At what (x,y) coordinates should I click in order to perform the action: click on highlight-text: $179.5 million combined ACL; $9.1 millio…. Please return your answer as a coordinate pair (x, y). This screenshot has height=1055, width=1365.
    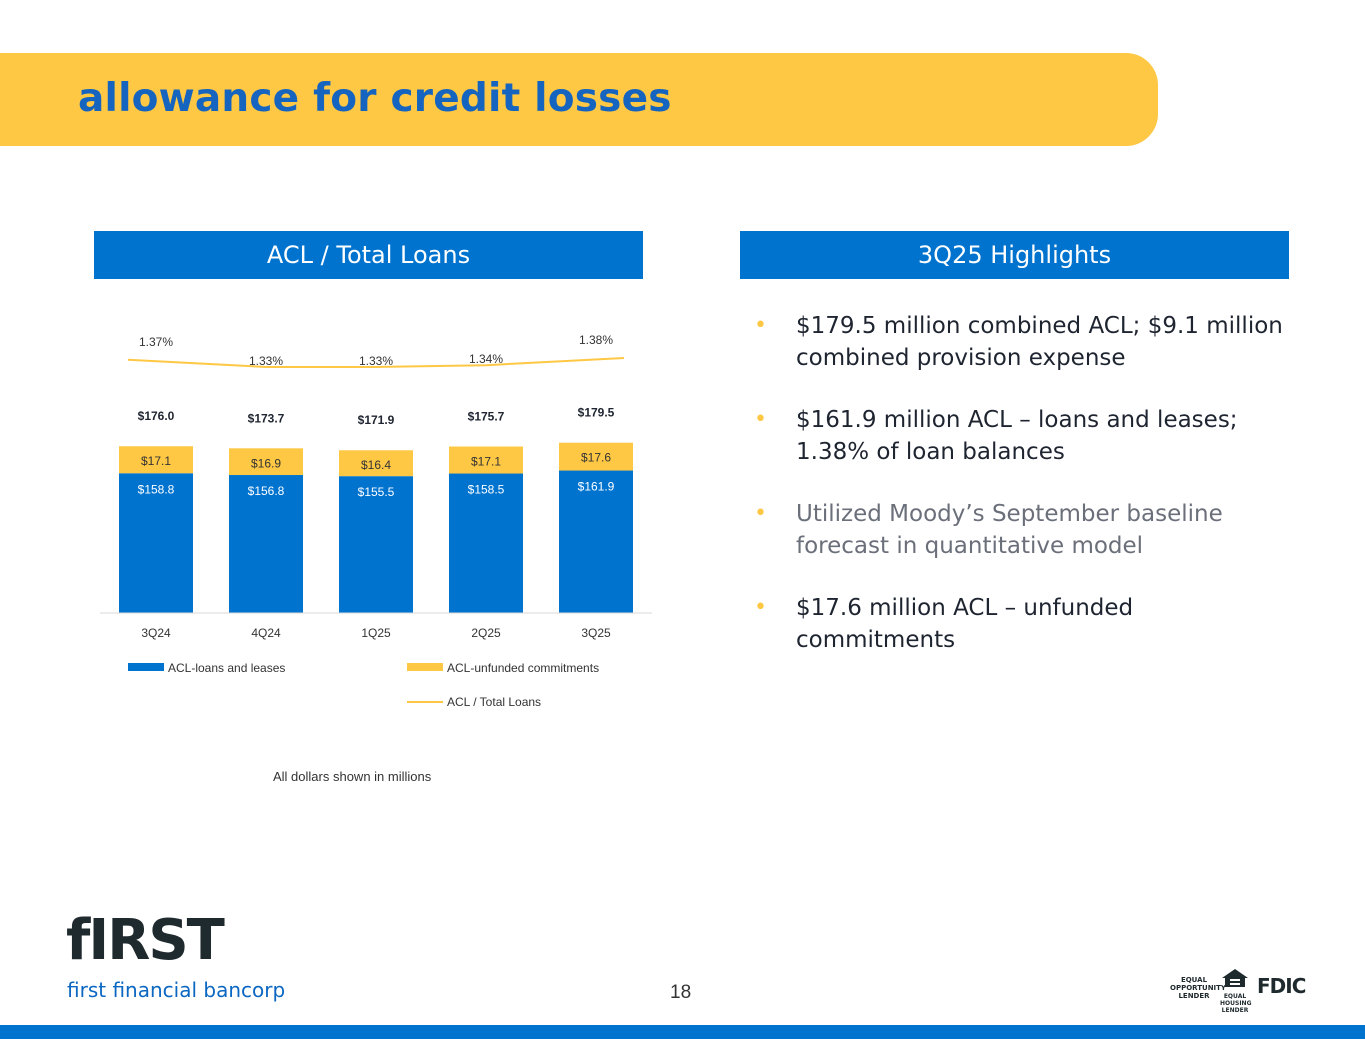
    Looking at the image, I should click on (1039, 342).